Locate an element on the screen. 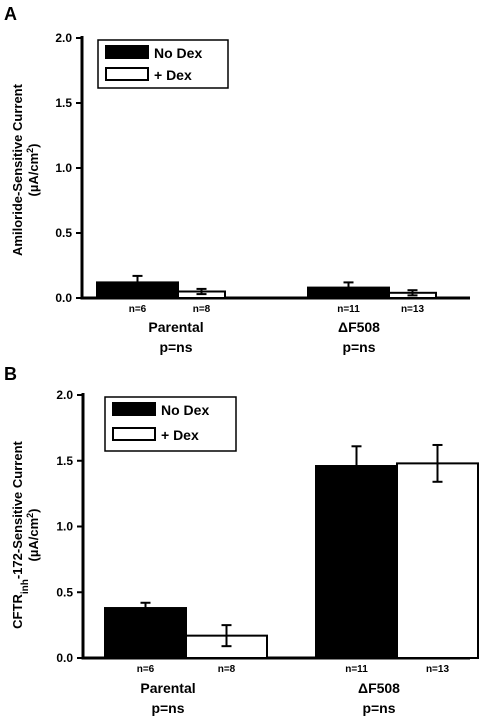 Image resolution: width=484 pixels, height=720 pixels. bars-a: n=6 n=8 Parental p=ns n=11 n=13 ΔF508 p=ns is located at coordinates (266, 314).